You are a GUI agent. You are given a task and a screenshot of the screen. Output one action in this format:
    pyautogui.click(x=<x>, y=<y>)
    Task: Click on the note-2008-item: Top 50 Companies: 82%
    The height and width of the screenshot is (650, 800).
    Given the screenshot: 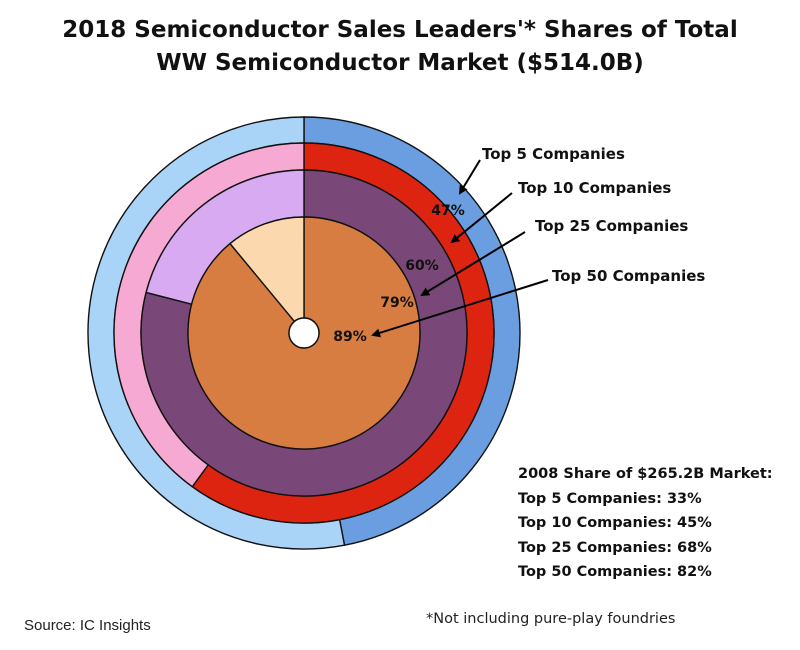 What is the action you would take?
    pyautogui.click(x=615, y=572)
    